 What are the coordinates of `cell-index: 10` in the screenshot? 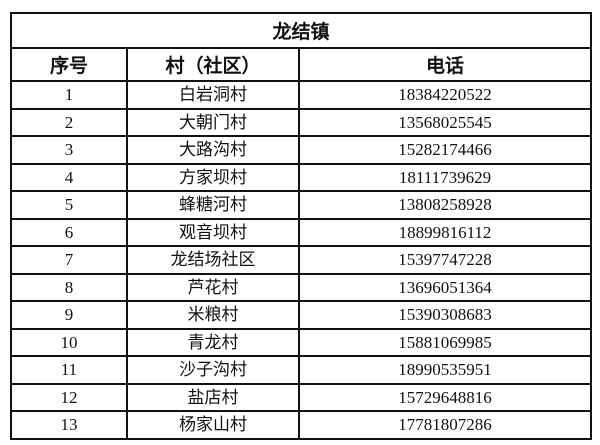 It's located at (69, 342).